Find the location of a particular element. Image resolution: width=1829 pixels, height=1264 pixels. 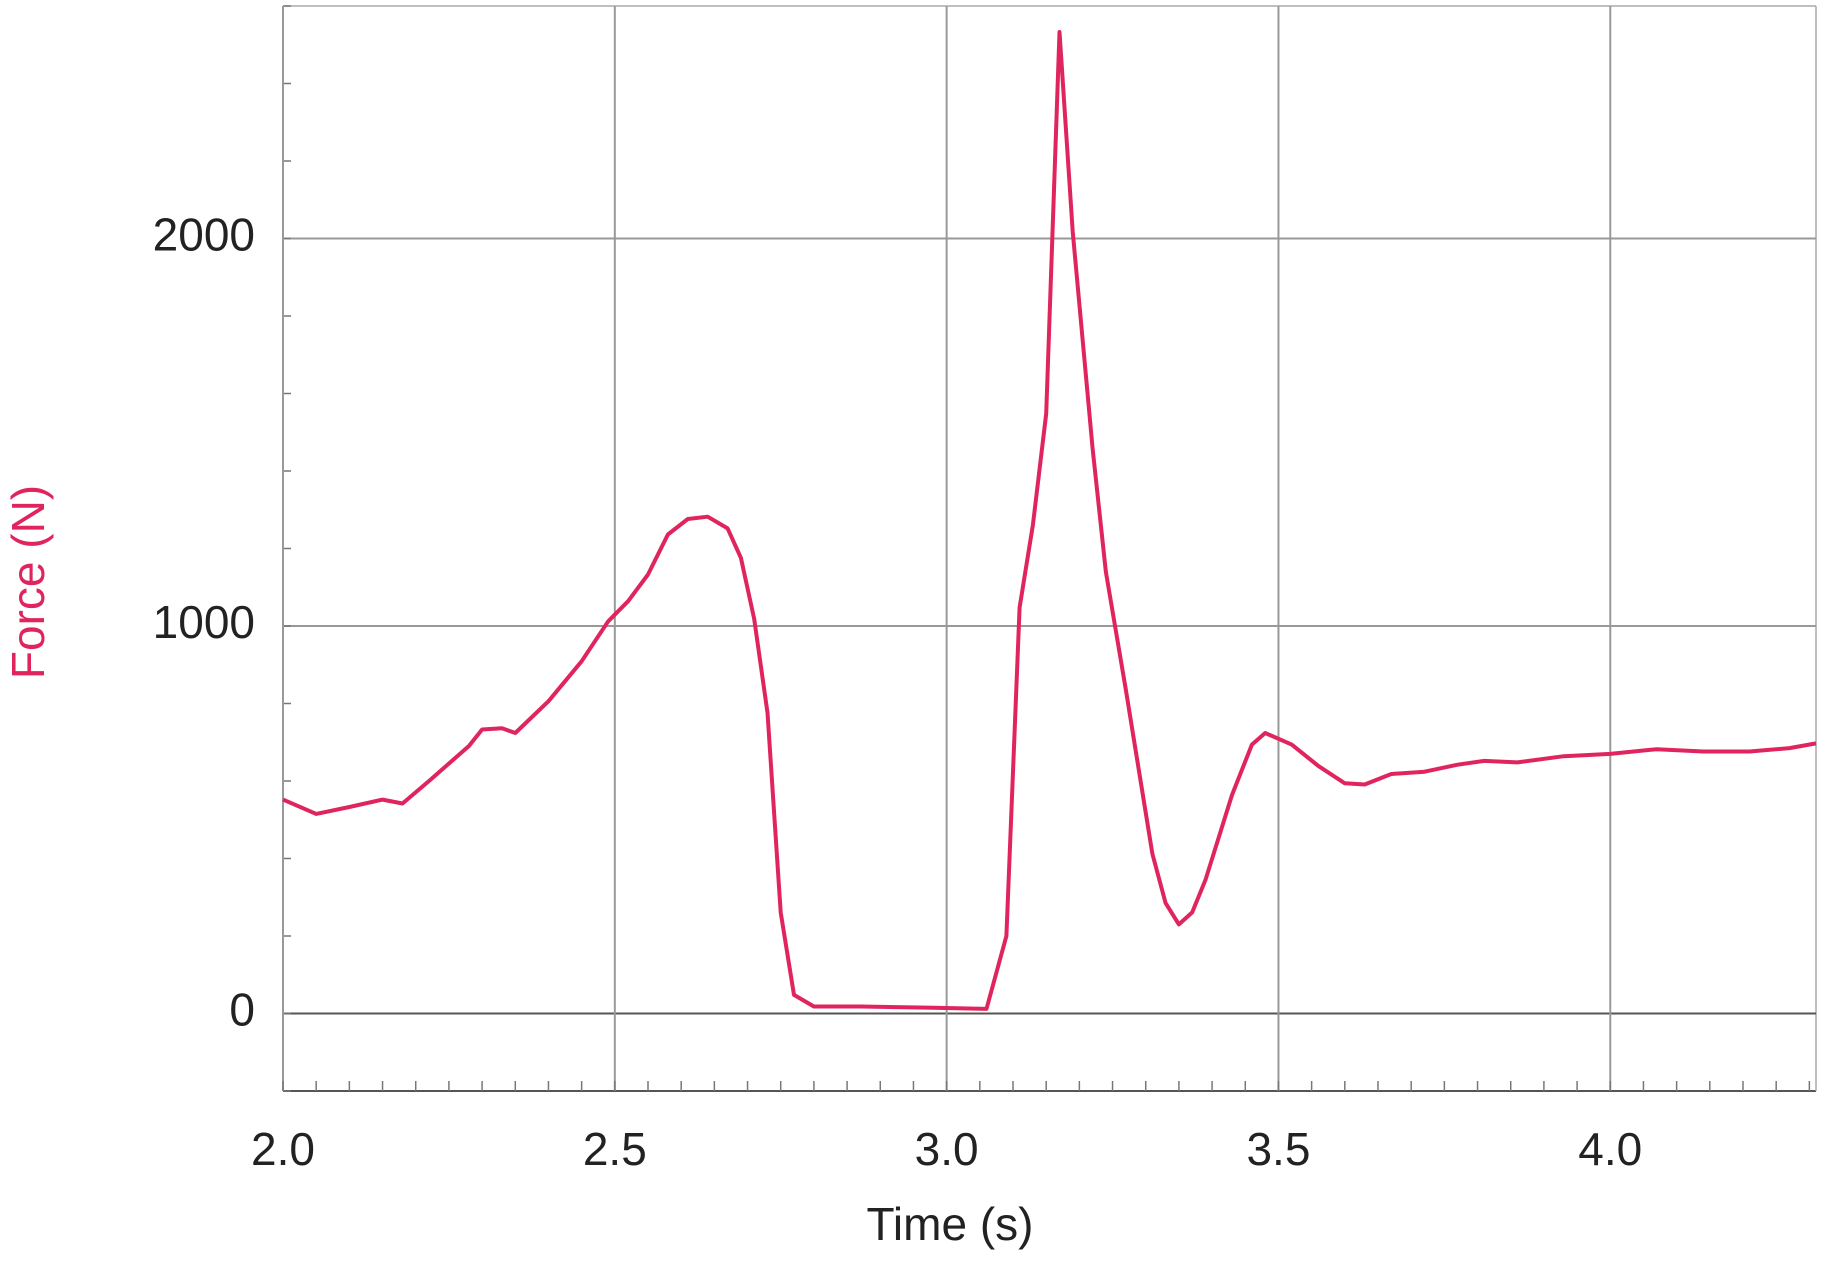

x-tick-label: 2.5 is located at coordinates (615, 1149).